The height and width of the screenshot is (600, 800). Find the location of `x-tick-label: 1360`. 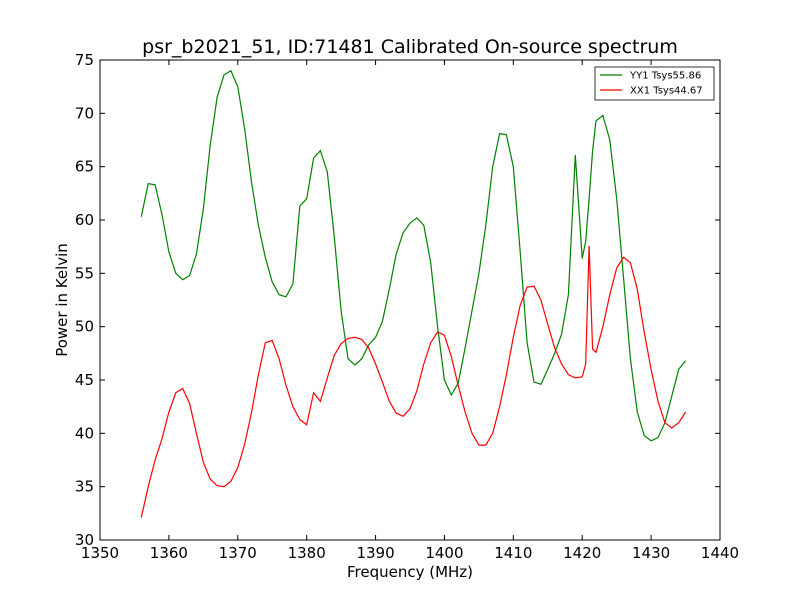

x-tick-label: 1360 is located at coordinates (169, 553).